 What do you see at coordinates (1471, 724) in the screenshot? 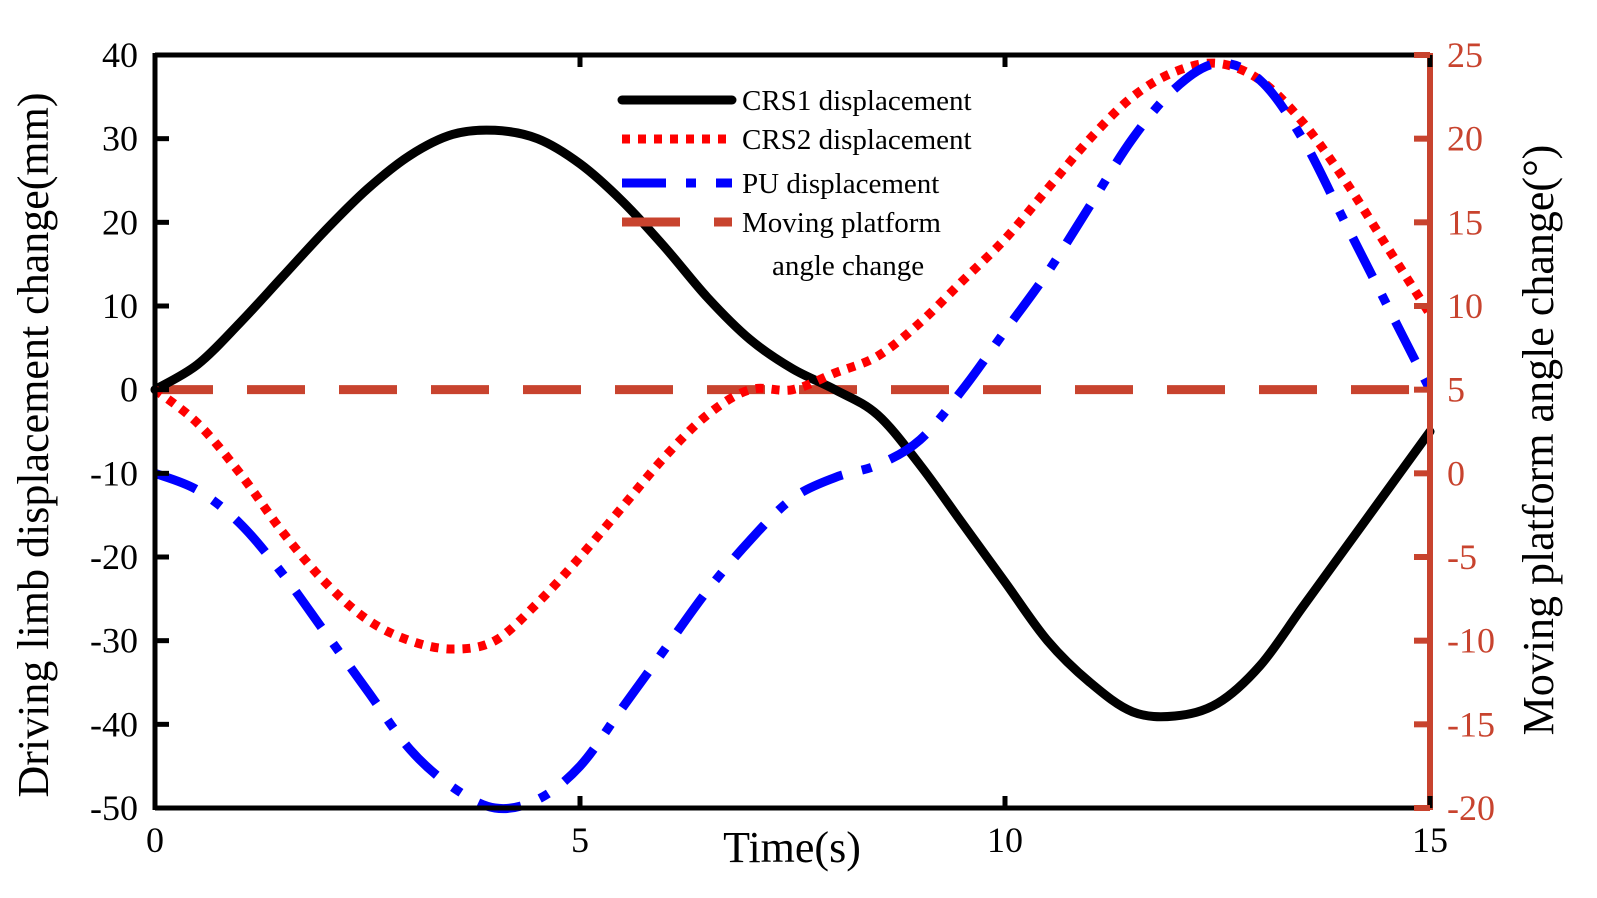
I see `y-right-tick-label: -15` at bounding box center [1471, 724].